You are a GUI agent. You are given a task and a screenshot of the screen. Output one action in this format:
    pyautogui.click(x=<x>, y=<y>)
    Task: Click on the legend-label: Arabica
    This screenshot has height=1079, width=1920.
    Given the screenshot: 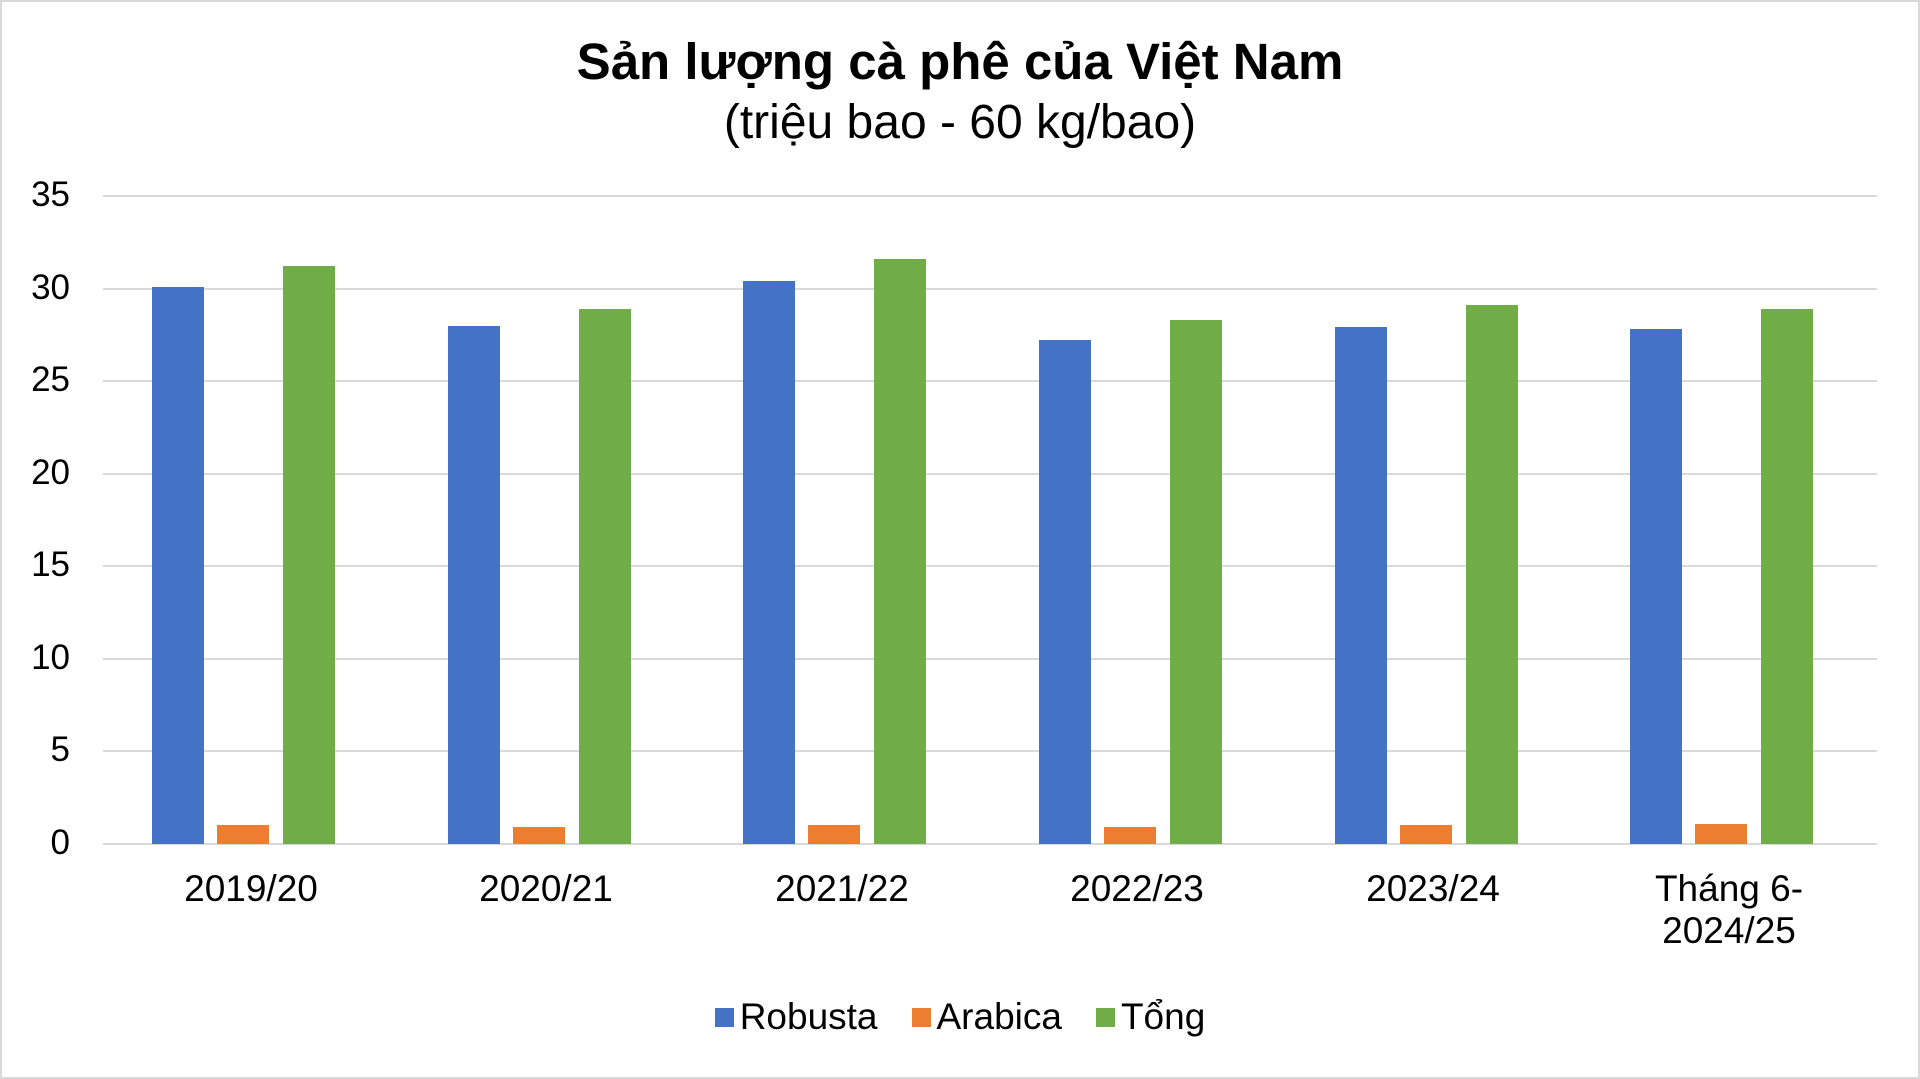 What is the action you would take?
    pyautogui.click(x=999, y=1016)
    